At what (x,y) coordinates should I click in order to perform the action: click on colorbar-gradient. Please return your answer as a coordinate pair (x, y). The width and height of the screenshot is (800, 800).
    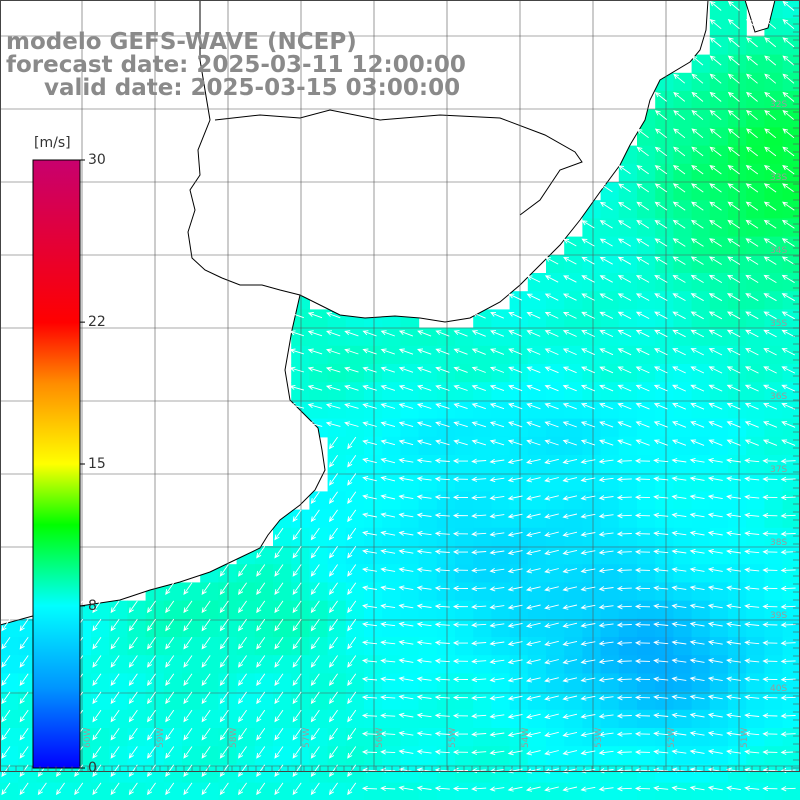
    Looking at the image, I should click on (56, 464).